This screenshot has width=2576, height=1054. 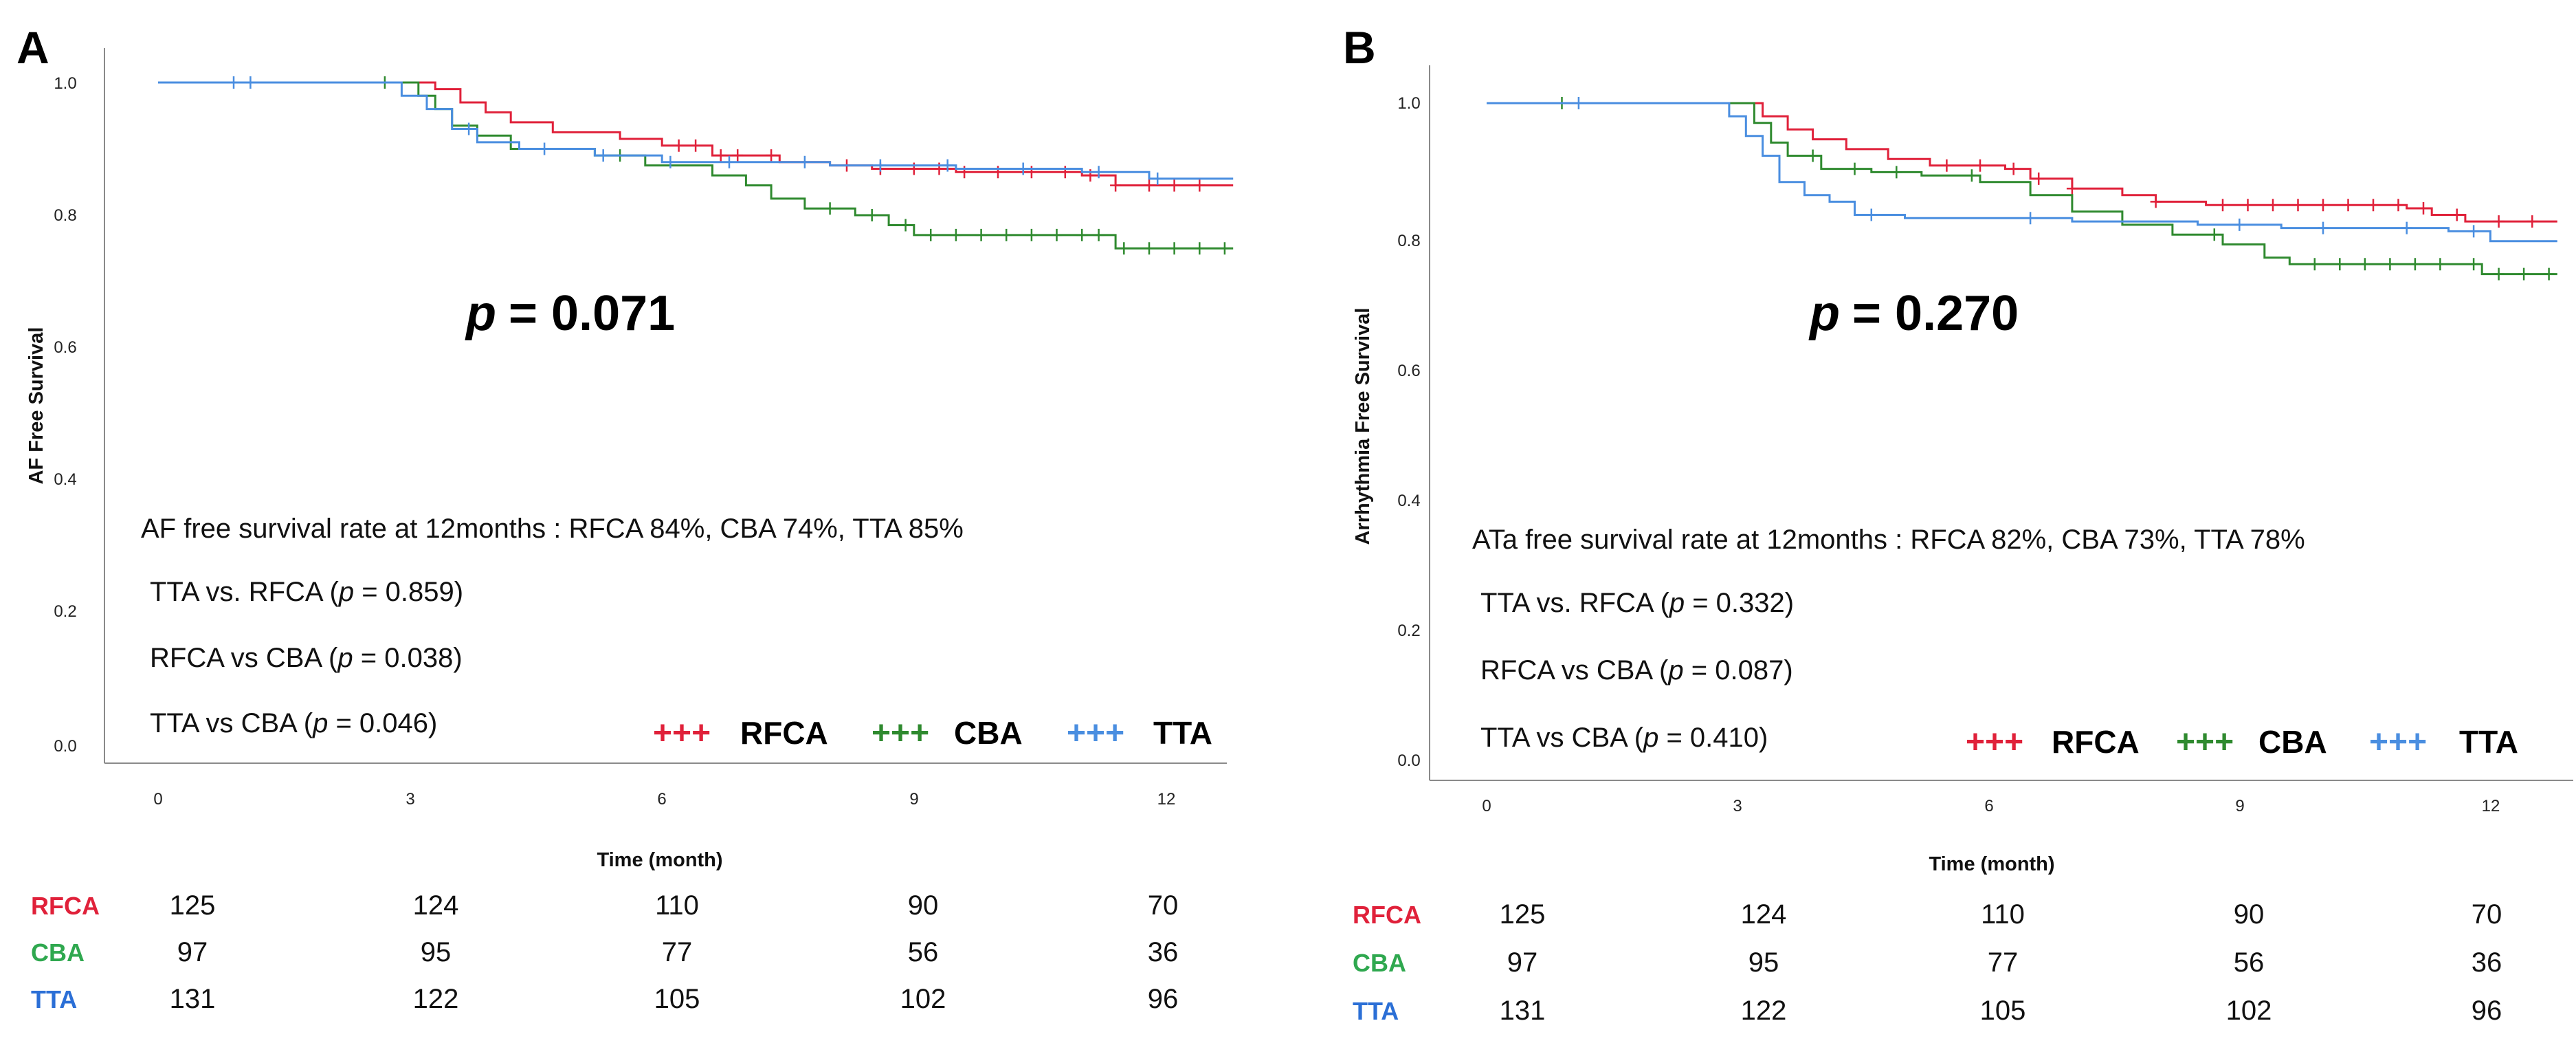 I want to click on series-cba, so click(x=2022, y=189).